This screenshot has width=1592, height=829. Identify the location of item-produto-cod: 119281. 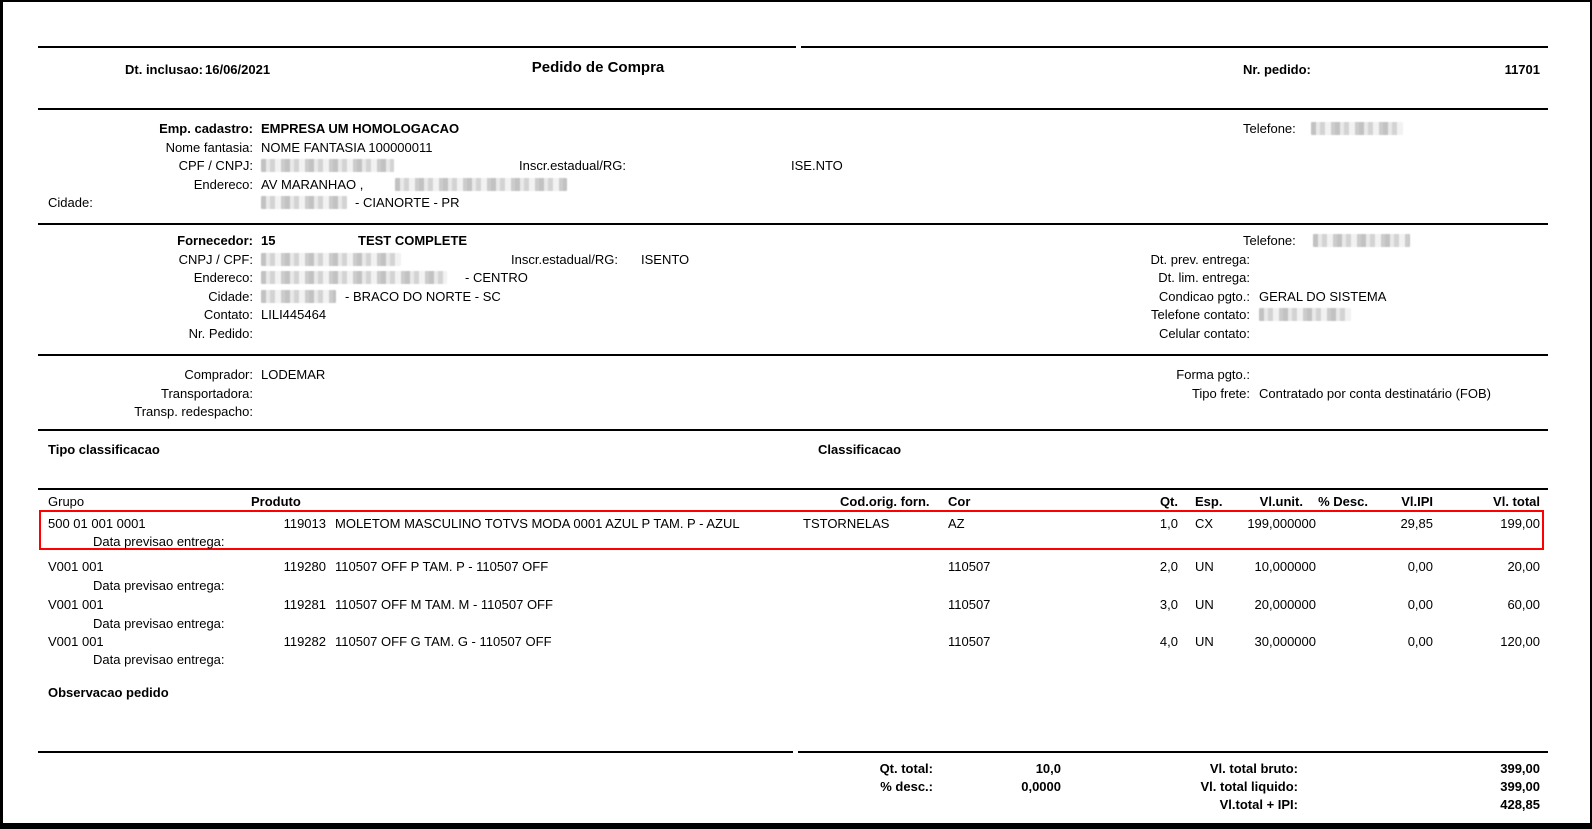
(304, 604).